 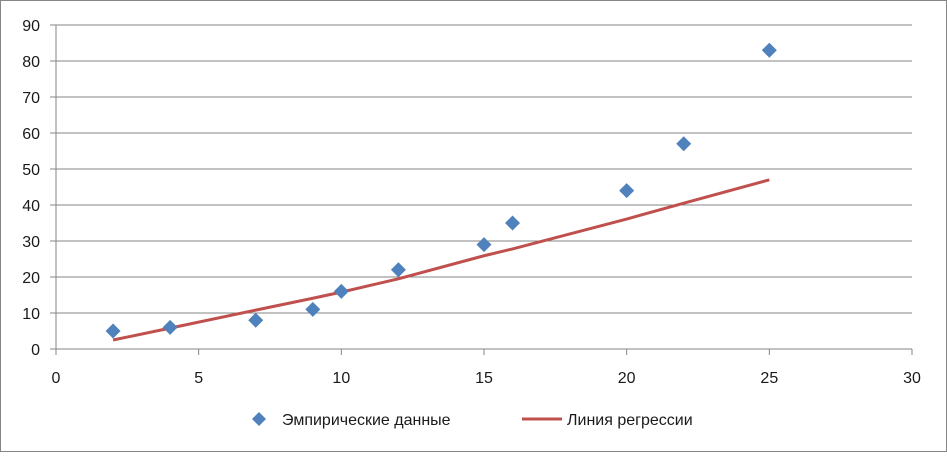 I want to click on y-tick-label: 70, so click(x=31, y=98).